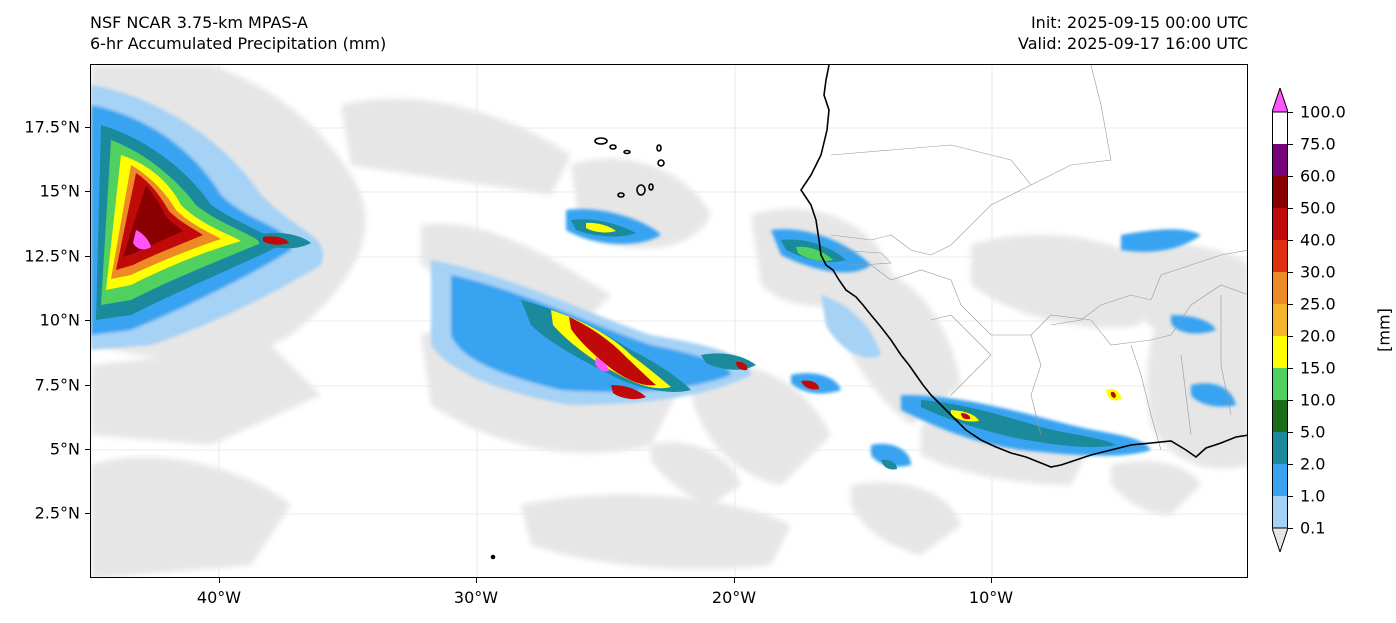 The image size is (1396, 623). Describe the element at coordinates (1318, 176) in the screenshot. I see `colorbar-tick-label: 60.0` at that location.